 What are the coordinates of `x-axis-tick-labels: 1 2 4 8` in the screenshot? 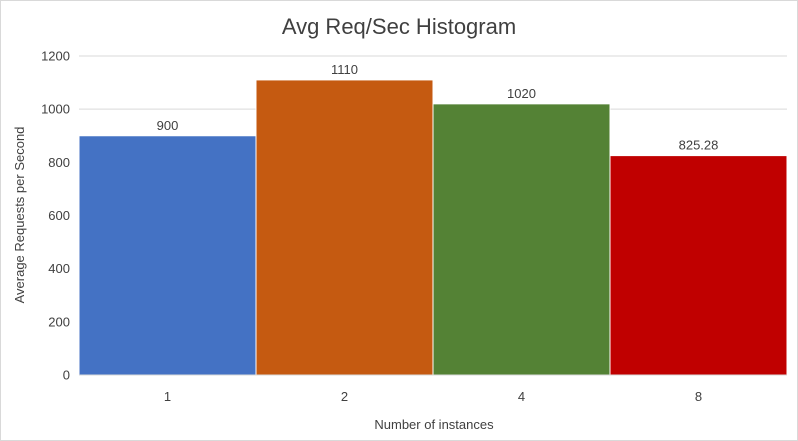 It's located at (433, 396).